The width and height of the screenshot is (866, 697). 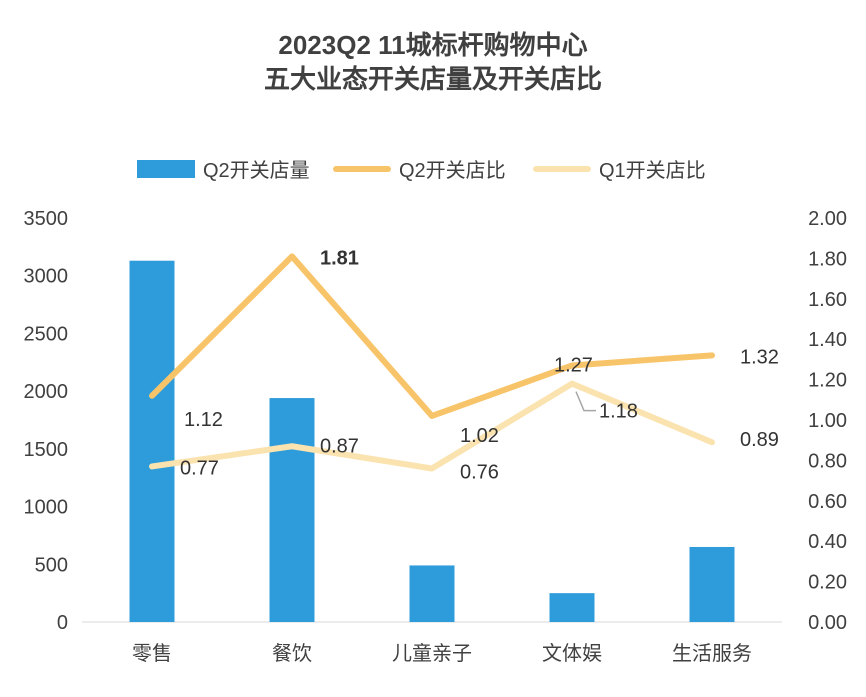 I want to click on data-label-q1-ratio: 1.18, so click(x=618, y=412).